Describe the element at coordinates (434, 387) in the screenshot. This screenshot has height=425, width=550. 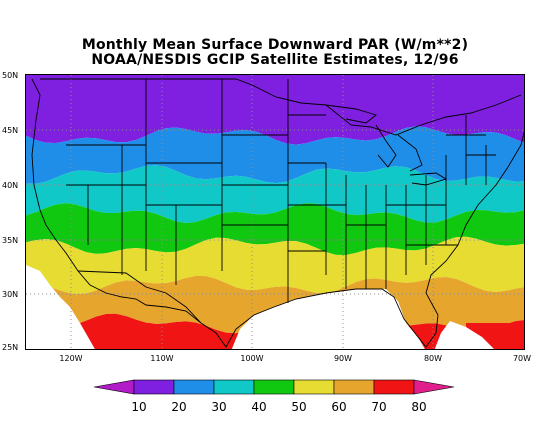
I see `colorbar-swatch->80` at that location.